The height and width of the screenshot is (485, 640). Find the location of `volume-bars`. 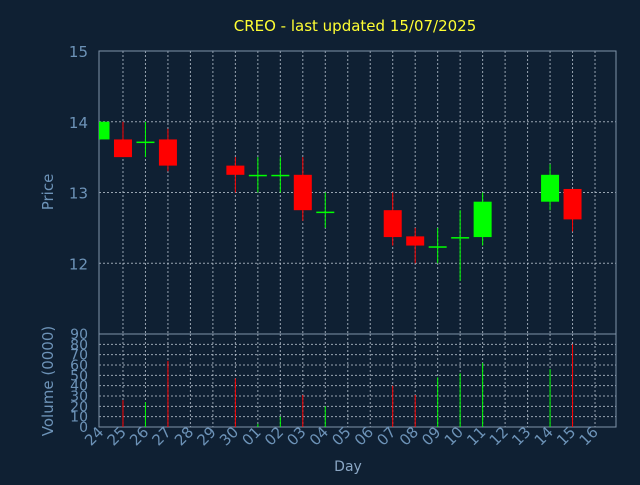

volume-bars is located at coordinates (348, 385).